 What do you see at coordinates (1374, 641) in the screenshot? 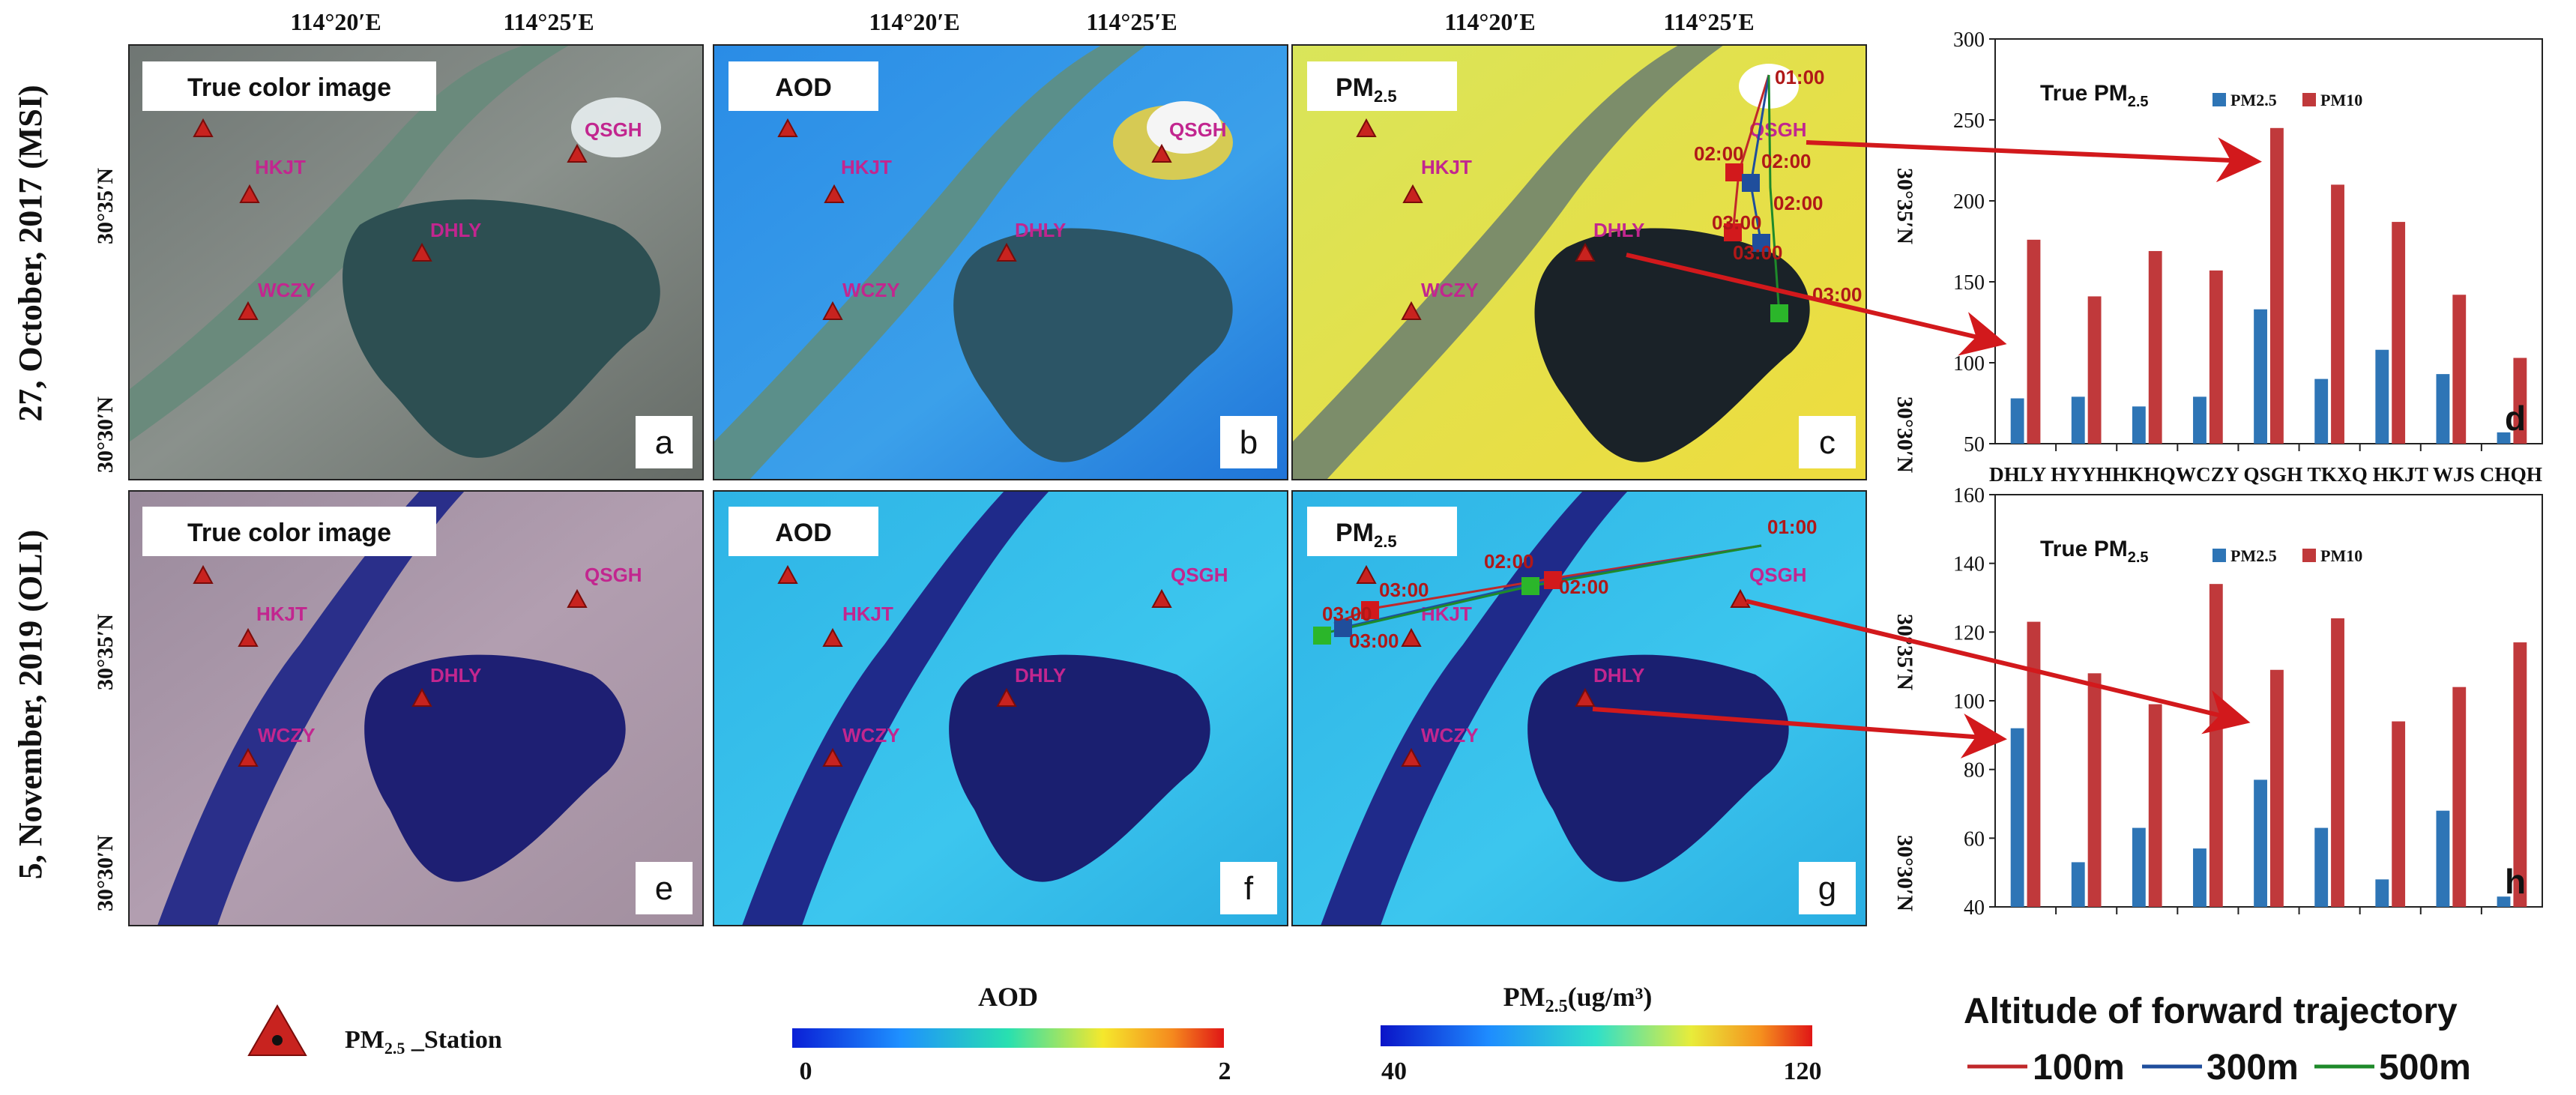
I see `trajectory-time: 03:00` at bounding box center [1374, 641].